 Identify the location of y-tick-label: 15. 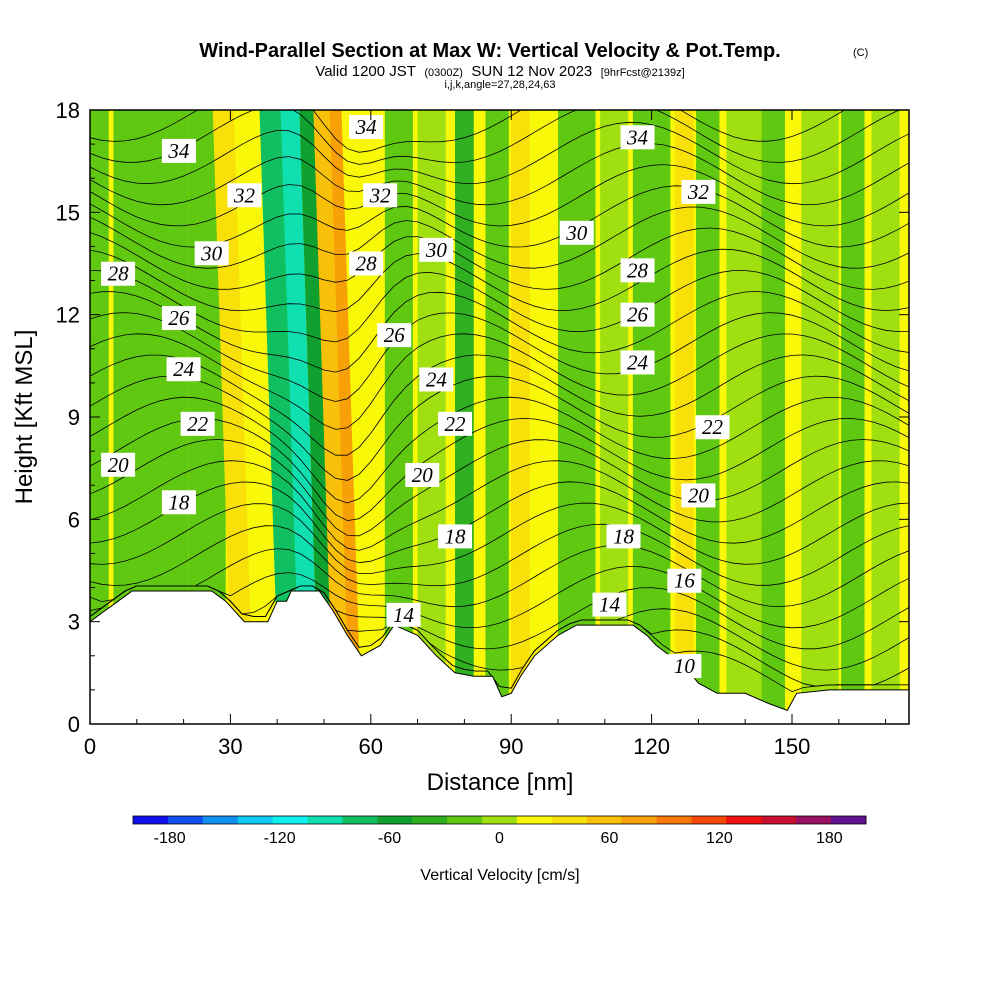
(68, 212).